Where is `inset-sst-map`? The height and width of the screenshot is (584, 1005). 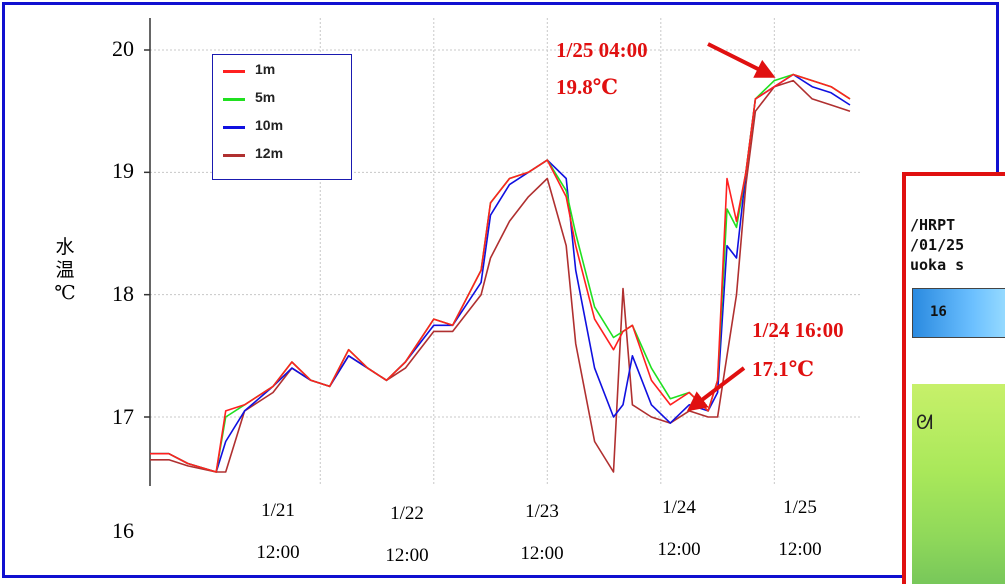 inset-sst-map is located at coordinates (958, 484).